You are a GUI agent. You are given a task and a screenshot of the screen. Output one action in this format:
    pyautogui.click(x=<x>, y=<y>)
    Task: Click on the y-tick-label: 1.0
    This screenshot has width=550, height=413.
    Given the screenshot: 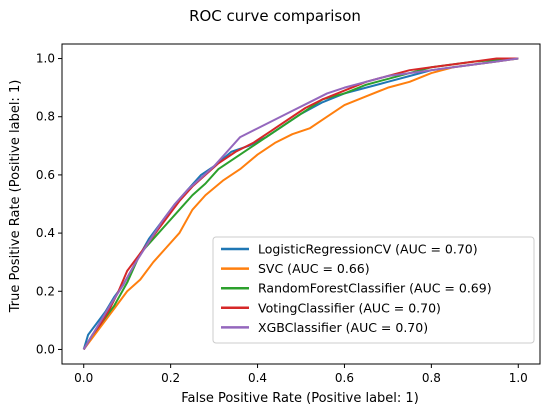 What is the action you would take?
    pyautogui.click(x=45, y=59)
    